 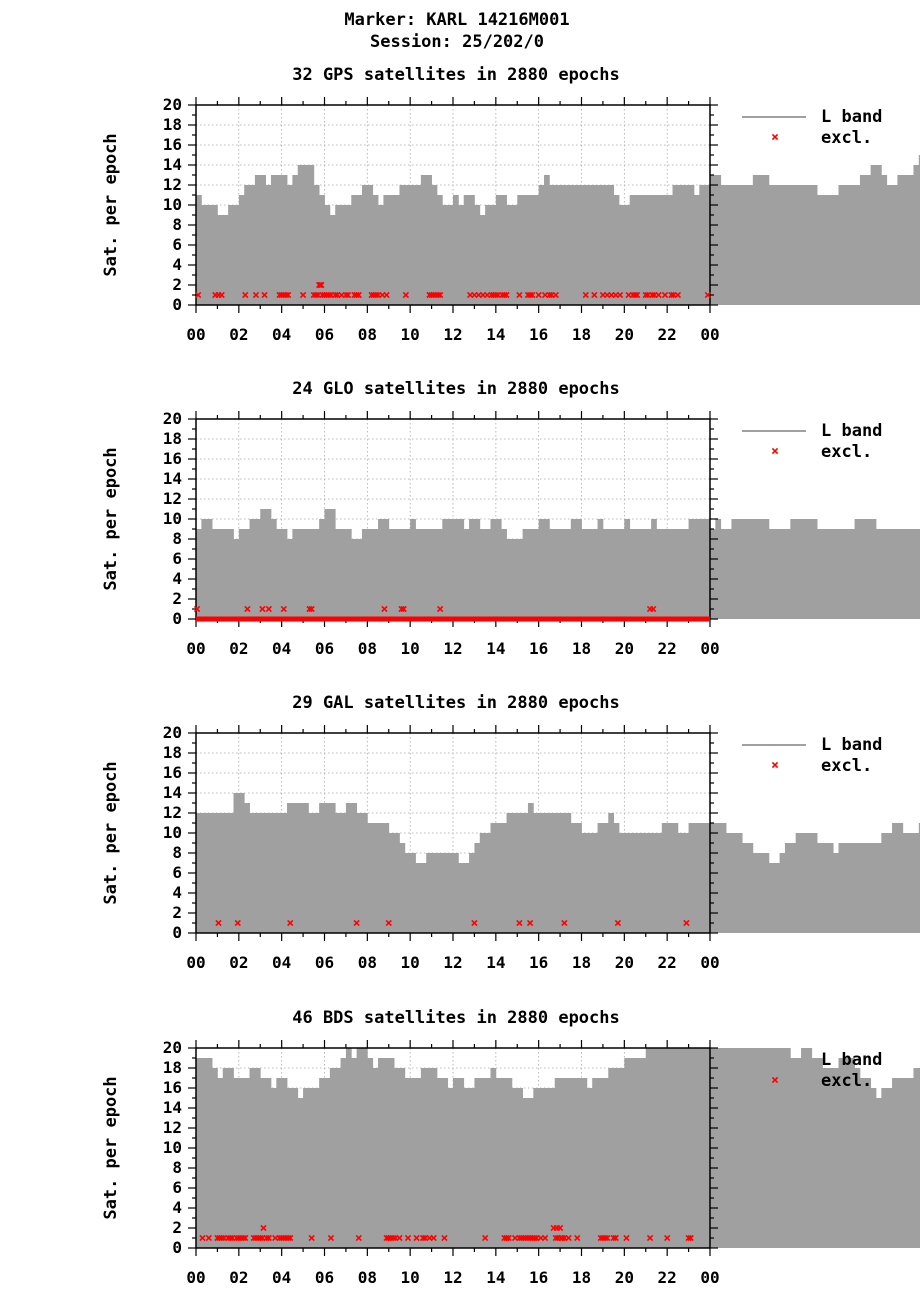 What do you see at coordinates (172, 792) in the screenshot?
I see `y-tick-label: 14` at bounding box center [172, 792].